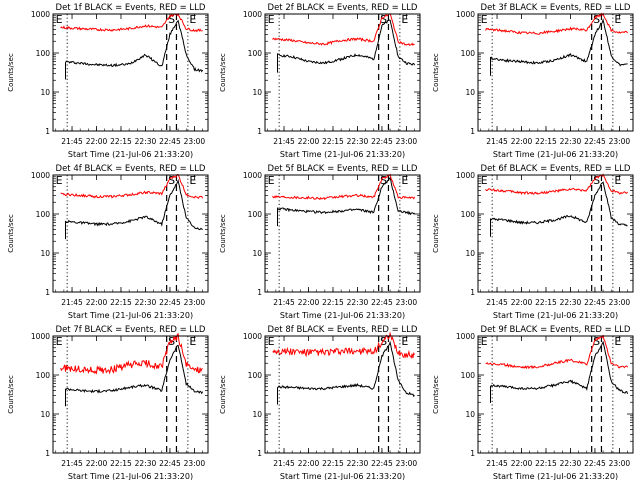 This screenshot has height=480, width=640. I want to click on chart-title: Det 5f BLACK = Events, RED = LLD, so click(343, 169).